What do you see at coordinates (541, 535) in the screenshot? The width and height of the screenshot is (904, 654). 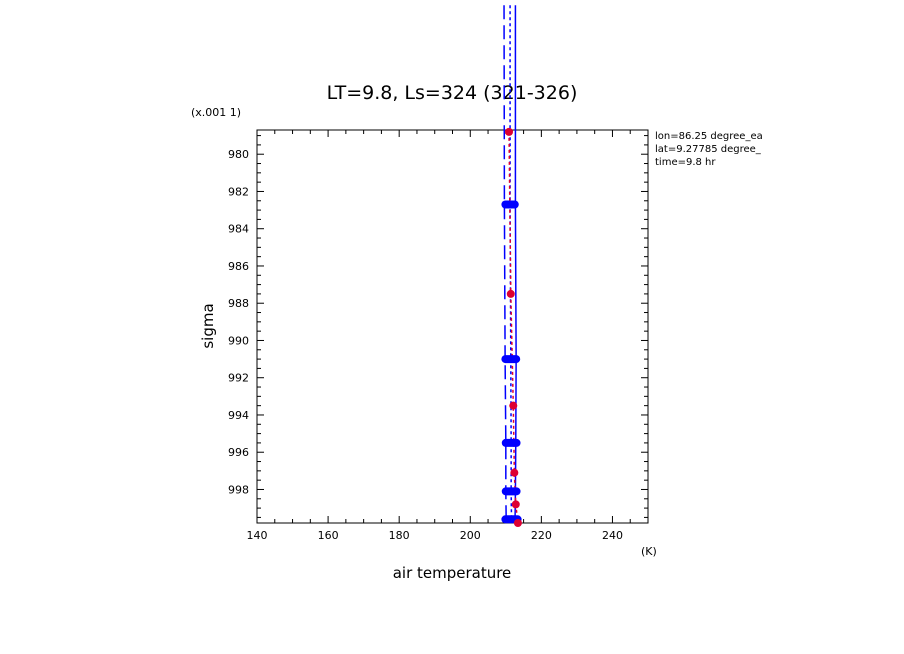 I see `x-tick-label: 220` at bounding box center [541, 535].